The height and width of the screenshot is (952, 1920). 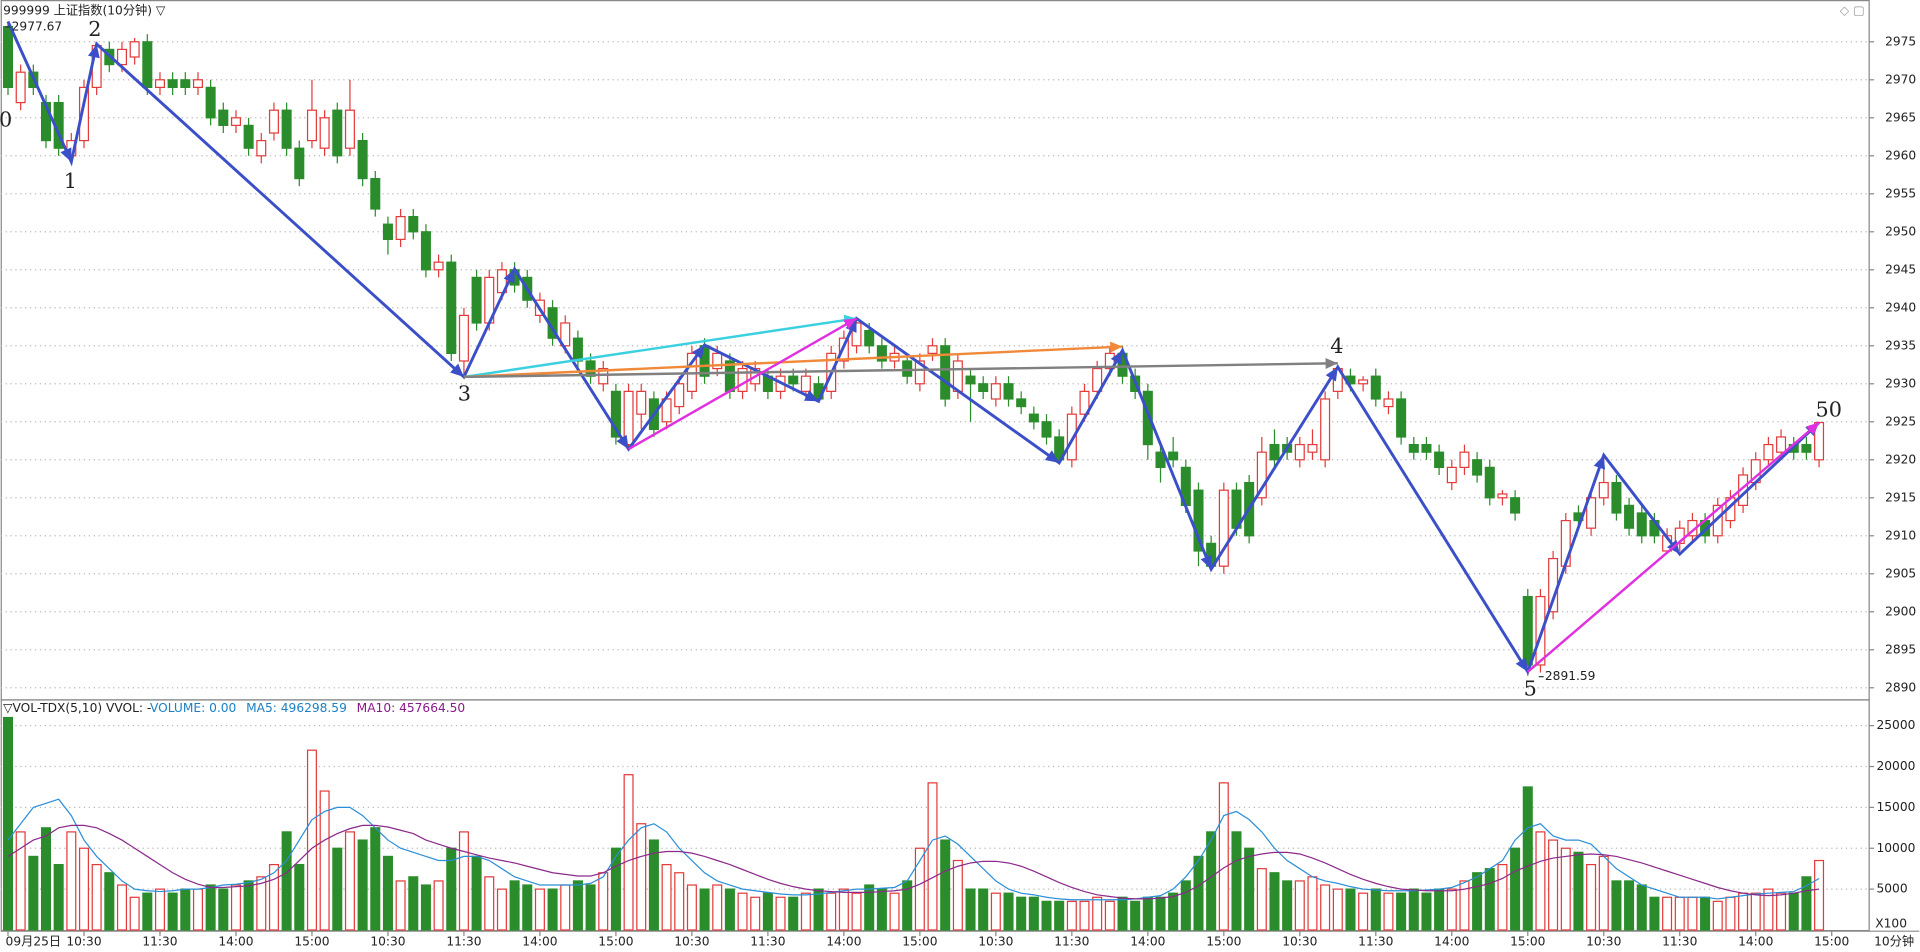 What do you see at coordinates (1891, 923) in the screenshot?
I see `volume-unit: X100` at bounding box center [1891, 923].